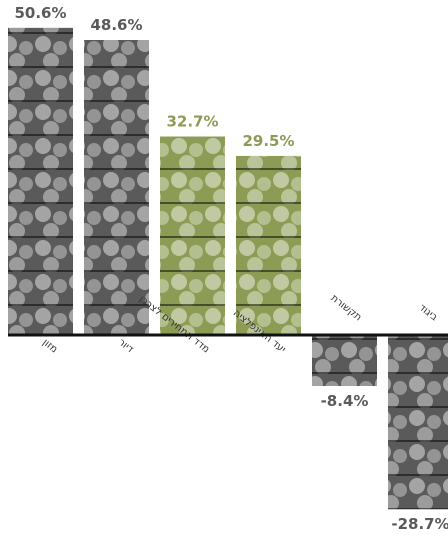 The image size is (448, 538). Describe the element at coordinates (40, 13) in the screenshot. I see `value-label: 50.6%` at that location.